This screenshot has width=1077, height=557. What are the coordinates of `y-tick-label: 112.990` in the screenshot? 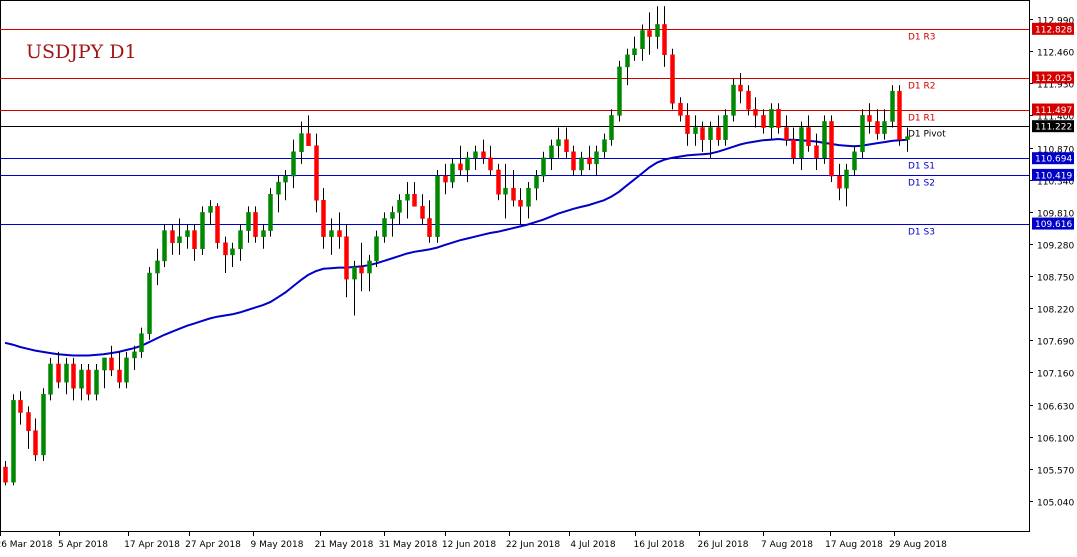 It's located at (1055, 22).